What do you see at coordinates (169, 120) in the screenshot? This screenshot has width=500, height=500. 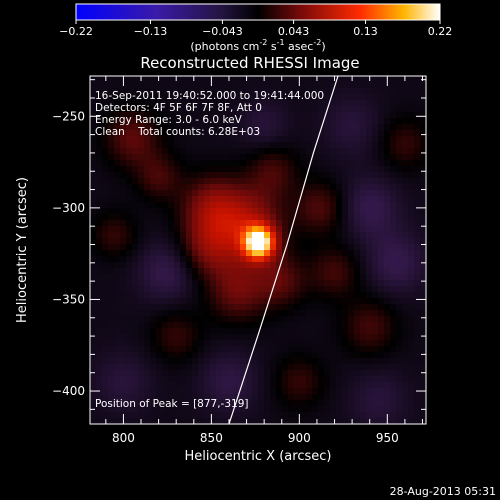 I see `annotation-energy: Energy Range: 3.0 - 6.0 keV` at bounding box center [169, 120].